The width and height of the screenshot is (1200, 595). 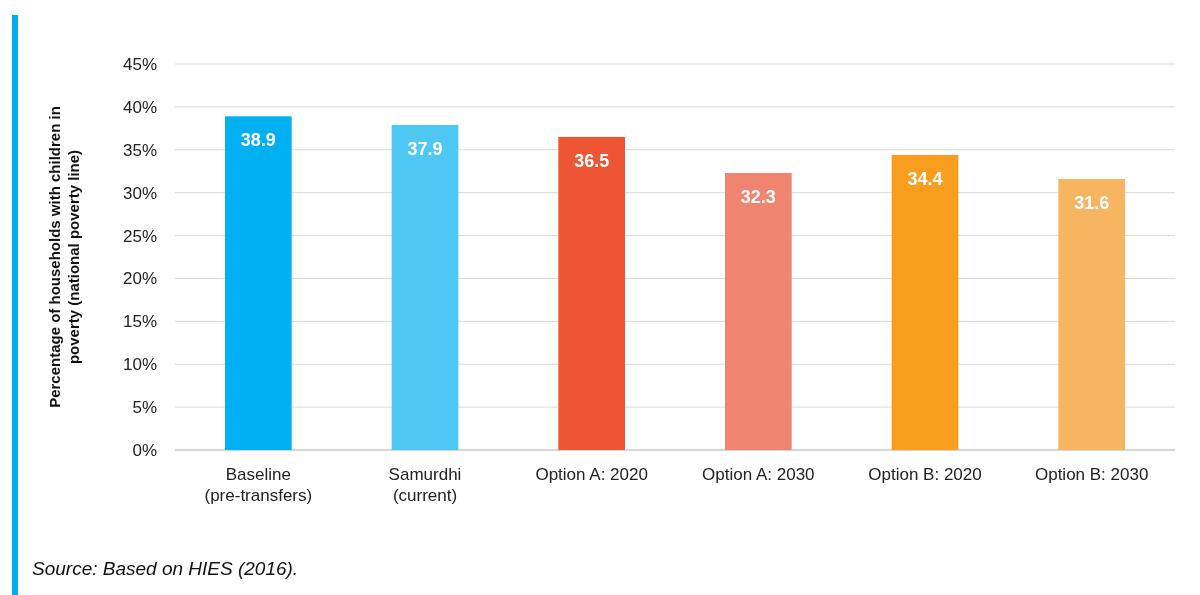 What do you see at coordinates (139, 365) in the screenshot?
I see `y-tick-label: 10%` at bounding box center [139, 365].